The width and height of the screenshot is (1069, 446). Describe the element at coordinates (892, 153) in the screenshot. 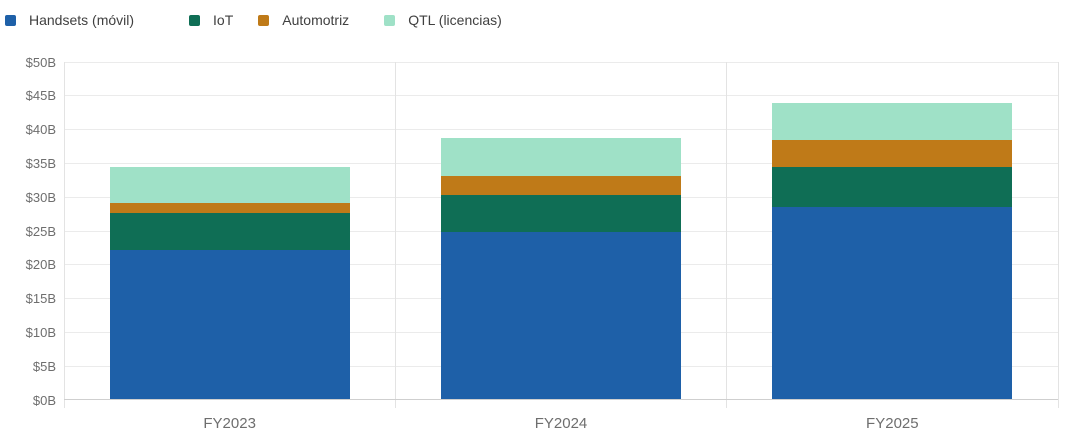

I see `bar-fy2025-automotriz` at that location.